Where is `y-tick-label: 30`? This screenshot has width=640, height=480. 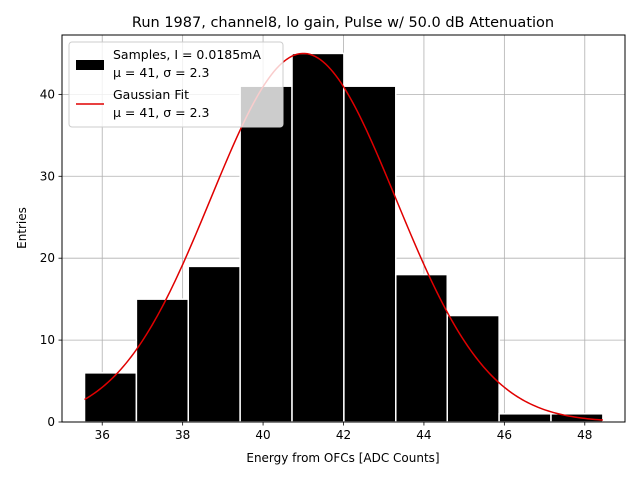
y-tick-label: 30 is located at coordinates (47, 176).